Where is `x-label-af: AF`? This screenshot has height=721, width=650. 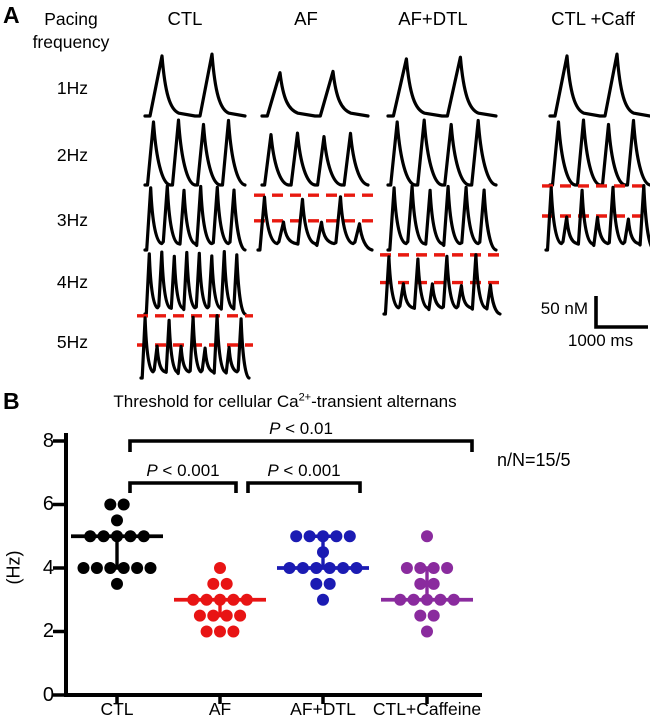 x-label-af: AF is located at coordinates (220, 709).